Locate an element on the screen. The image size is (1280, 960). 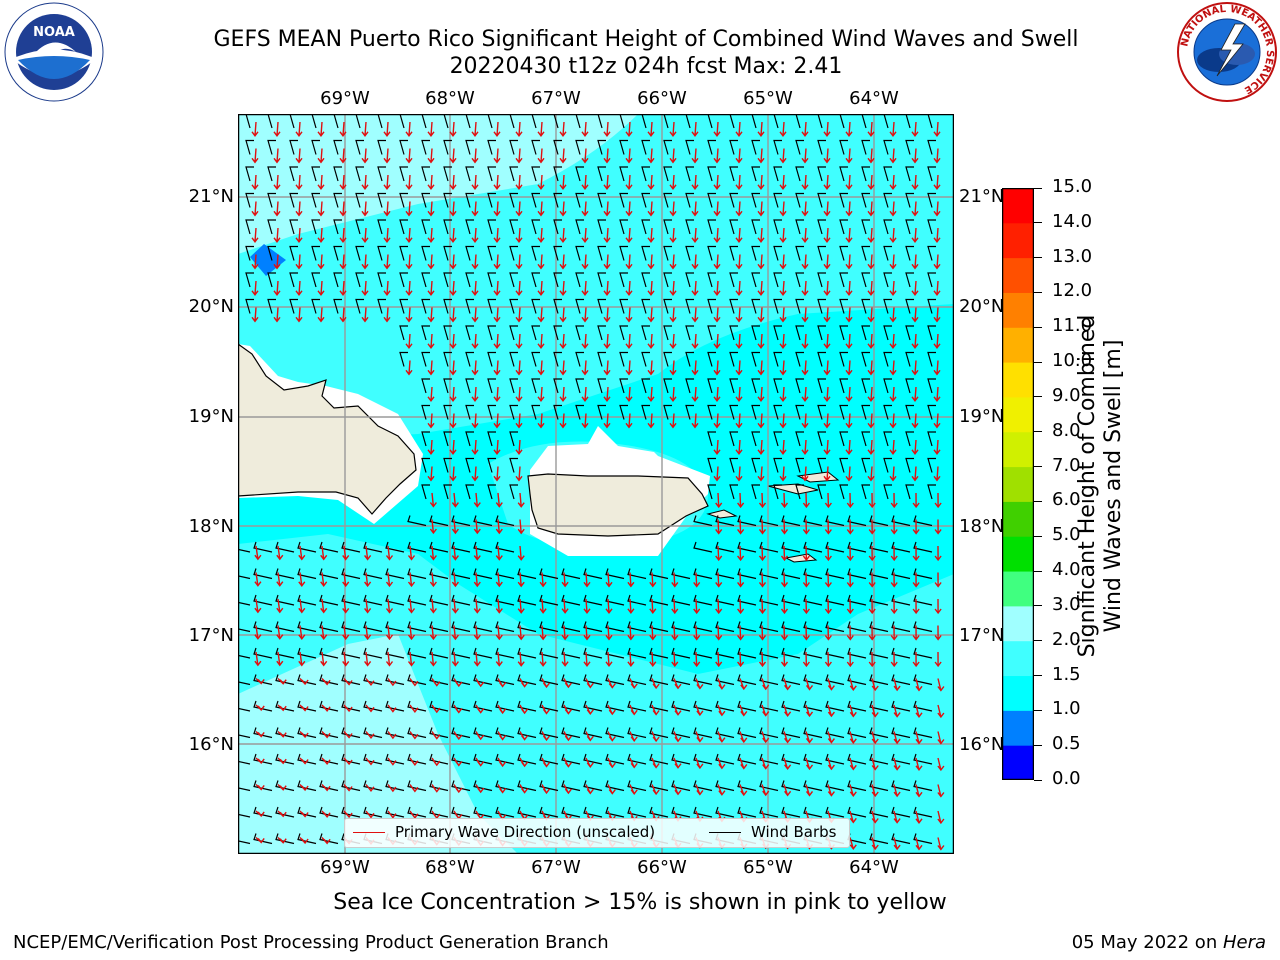
colorbar-segment is located at coordinates (1018, 658).